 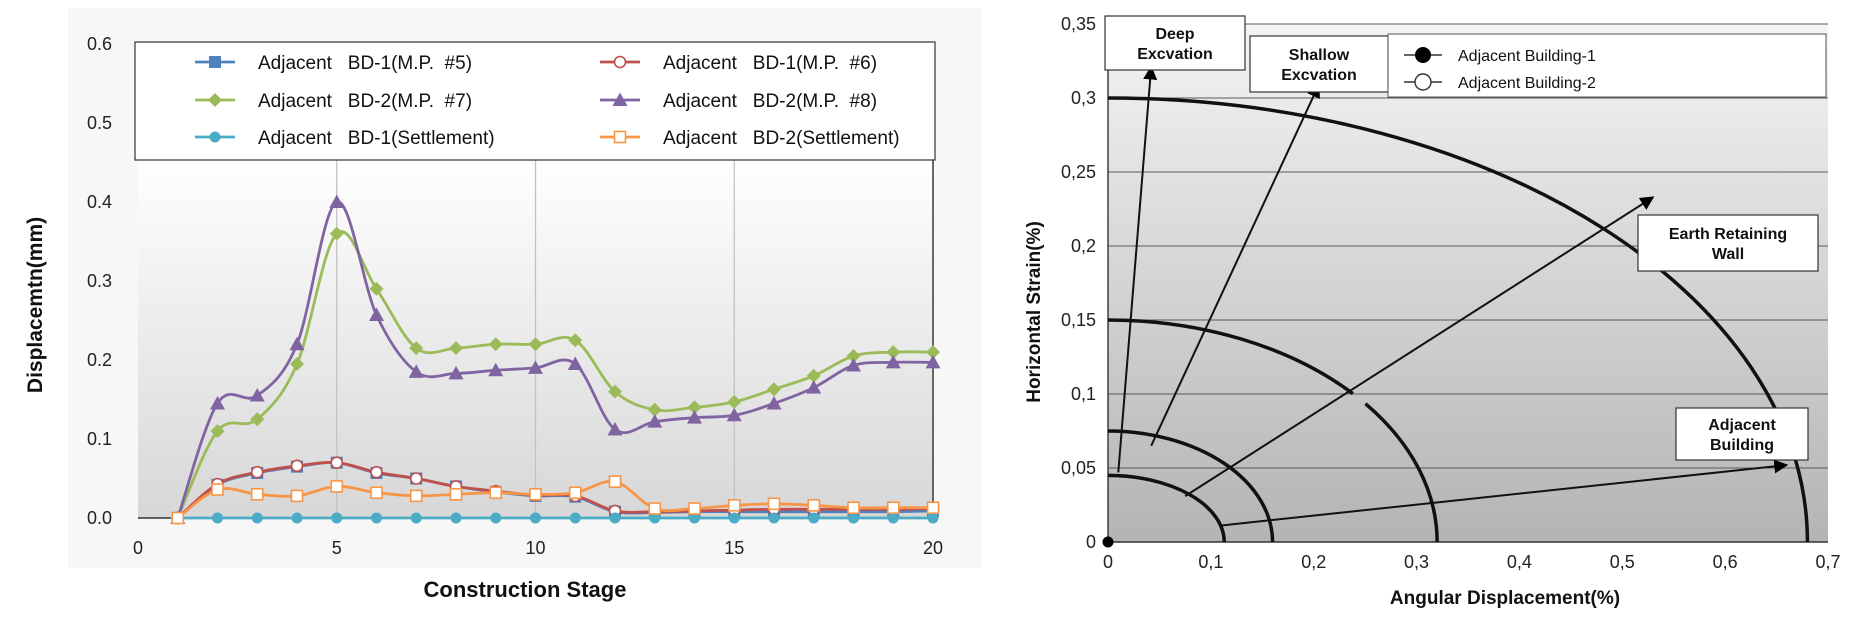 What do you see at coordinates (933, 548) in the screenshot?
I see `chart1-x-tick-label: 20` at bounding box center [933, 548].